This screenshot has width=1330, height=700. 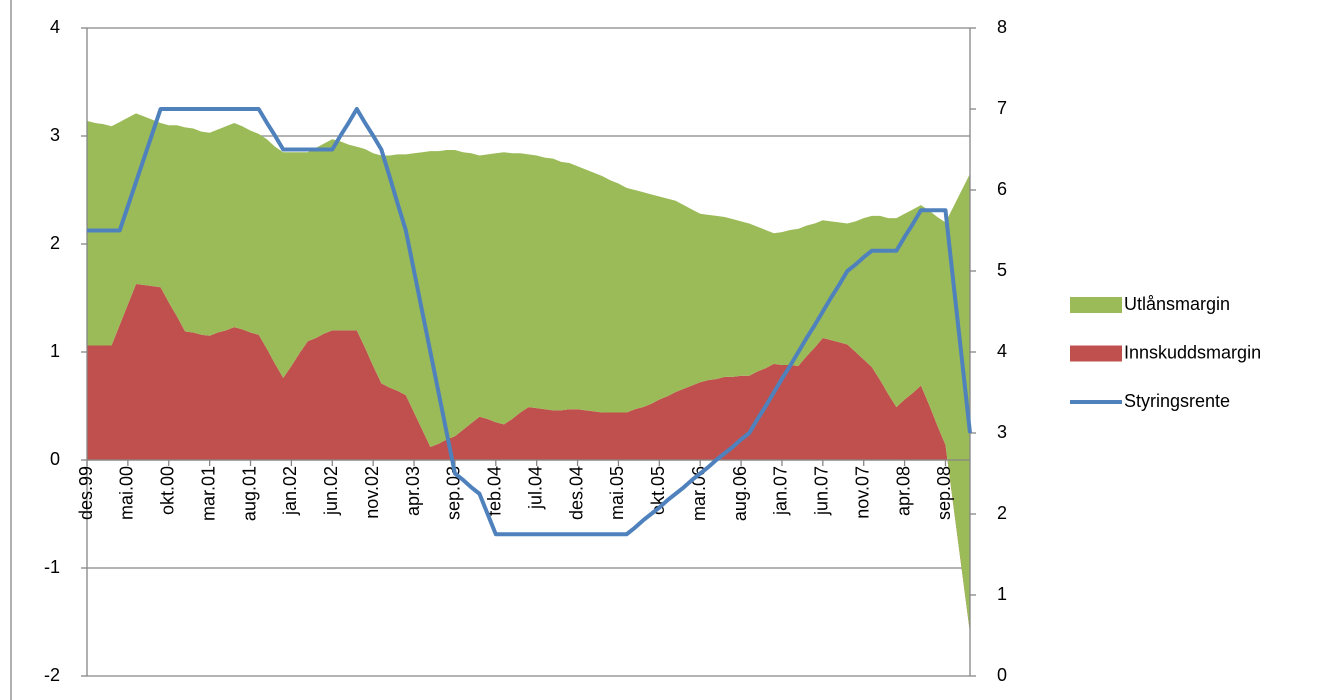 I want to click on x-tick-label: jun.07, so click(x=822, y=491).